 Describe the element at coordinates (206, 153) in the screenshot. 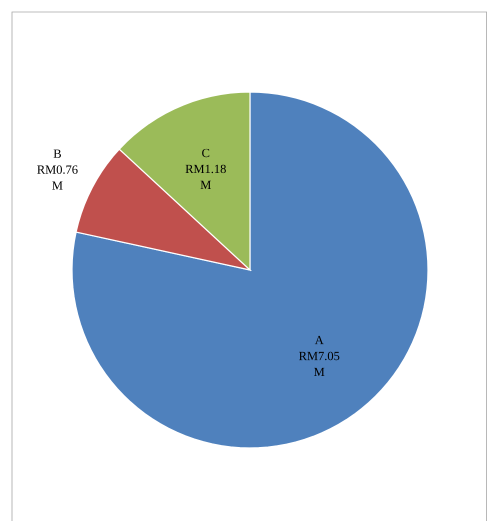

I see `slice-label: C` at that location.